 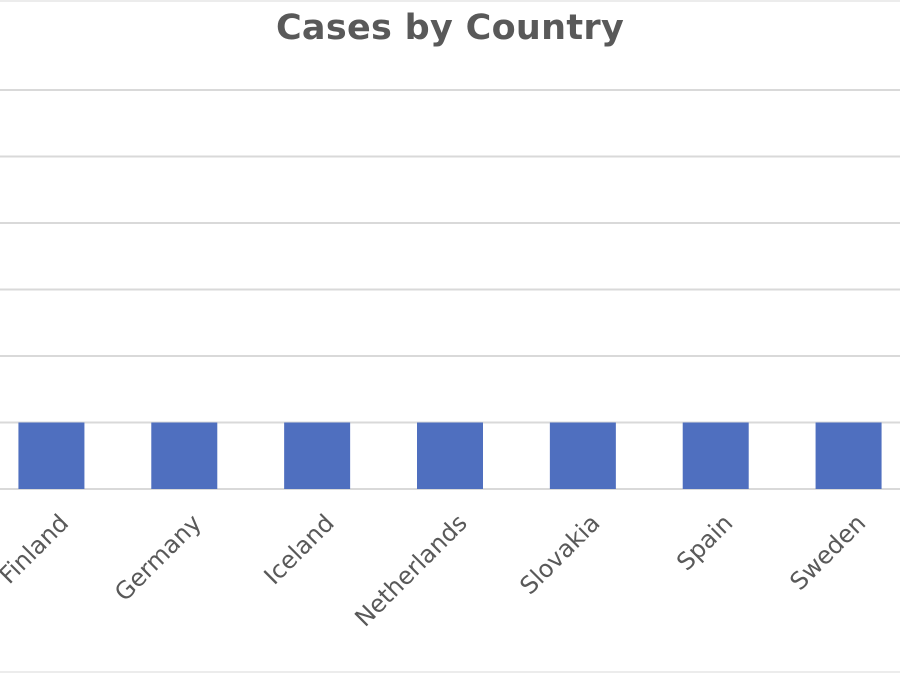 I want to click on bar-netherlands, so click(x=450, y=455).